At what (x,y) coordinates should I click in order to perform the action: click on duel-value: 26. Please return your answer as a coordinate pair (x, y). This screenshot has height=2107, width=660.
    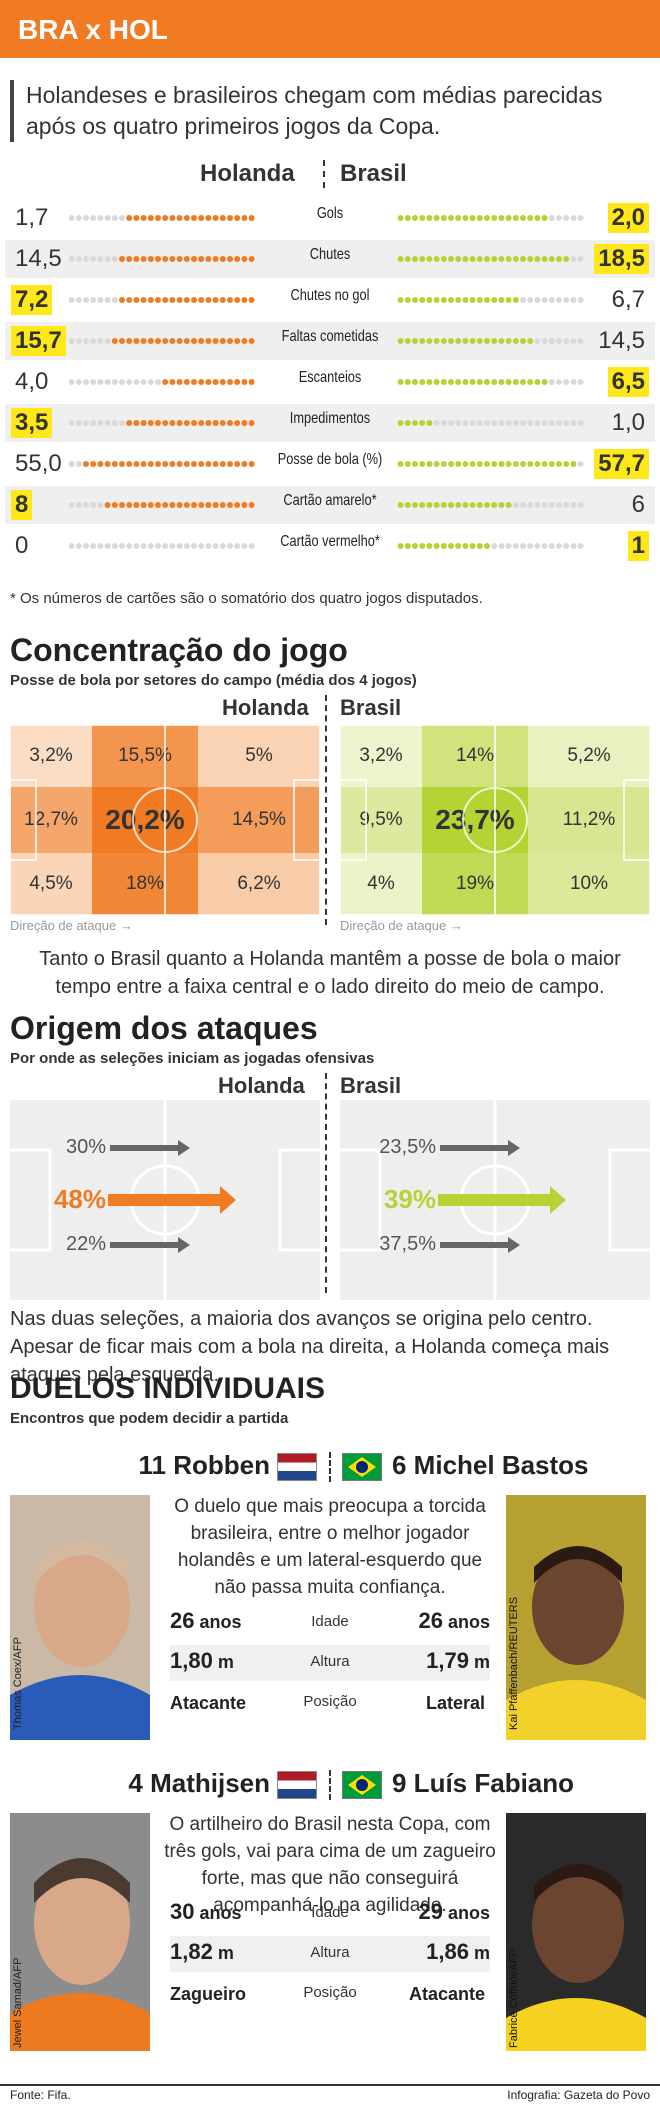
    Looking at the image, I should click on (430, 1620).